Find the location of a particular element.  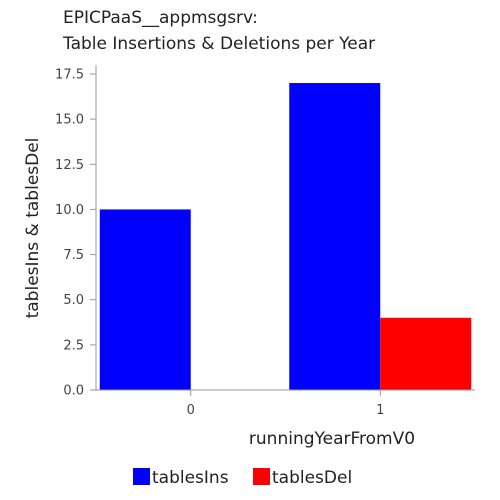

y-tick-label: 0.0 is located at coordinates (73, 391).